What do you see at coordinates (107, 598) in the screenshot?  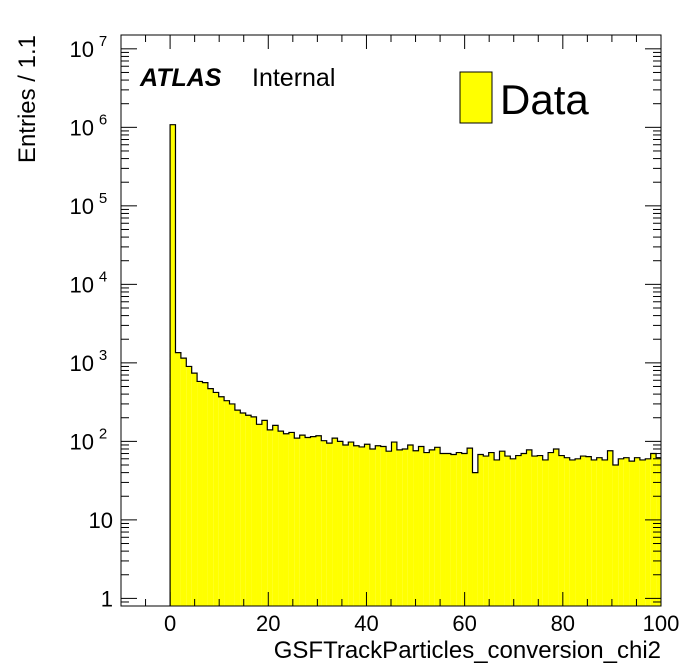 I see `y-tick-label: 1` at bounding box center [107, 598].